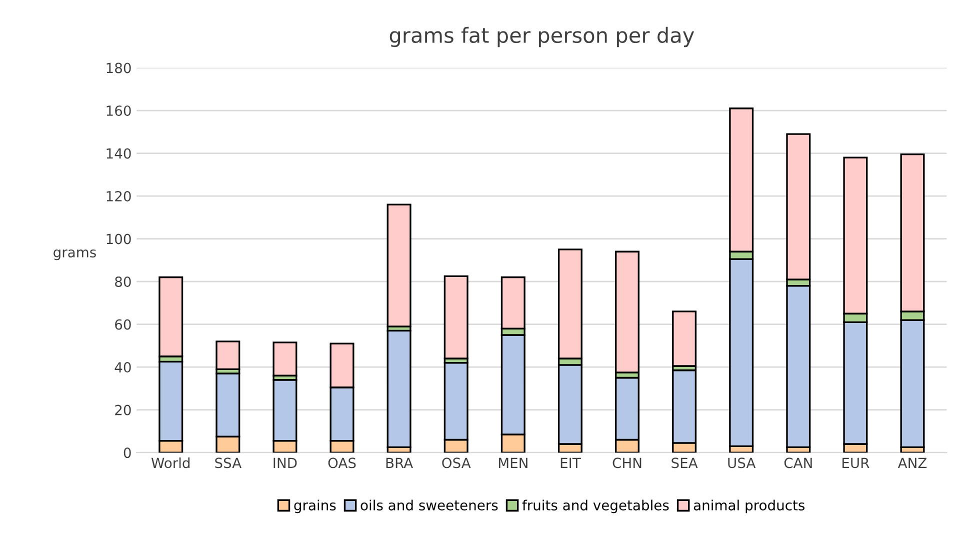 Image resolution: width=976 pixels, height=542 pixels. Describe the element at coordinates (429, 505) in the screenshot. I see `legend-label: oils and sweeteners` at that location.